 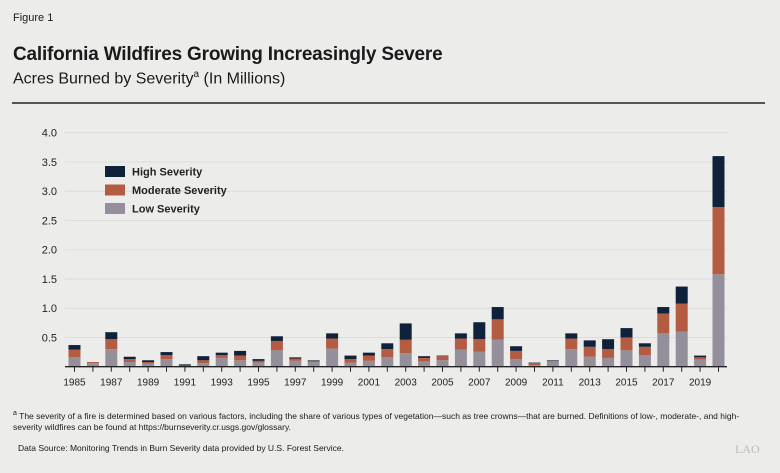 What do you see at coordinates (388, 103) in the screenshot?
I see `header-divider` at bounding box center [388, 103].